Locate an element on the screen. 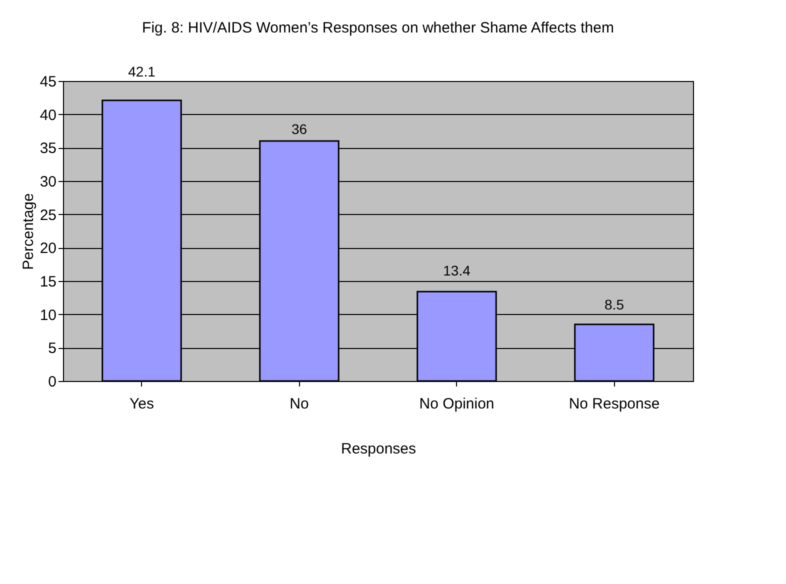 The width and height of the screenshot is (786, 584). y-tick-label: 5 is located at coordinates (52, 349).